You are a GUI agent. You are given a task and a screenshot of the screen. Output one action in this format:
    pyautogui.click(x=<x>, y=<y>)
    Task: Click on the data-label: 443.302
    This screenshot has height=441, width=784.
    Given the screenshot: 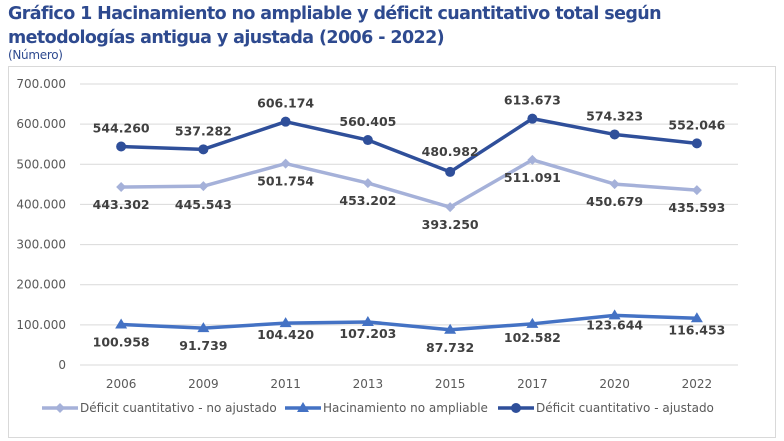 What is the action you would take?
    pyautogui.click(x=121, y=204)
    